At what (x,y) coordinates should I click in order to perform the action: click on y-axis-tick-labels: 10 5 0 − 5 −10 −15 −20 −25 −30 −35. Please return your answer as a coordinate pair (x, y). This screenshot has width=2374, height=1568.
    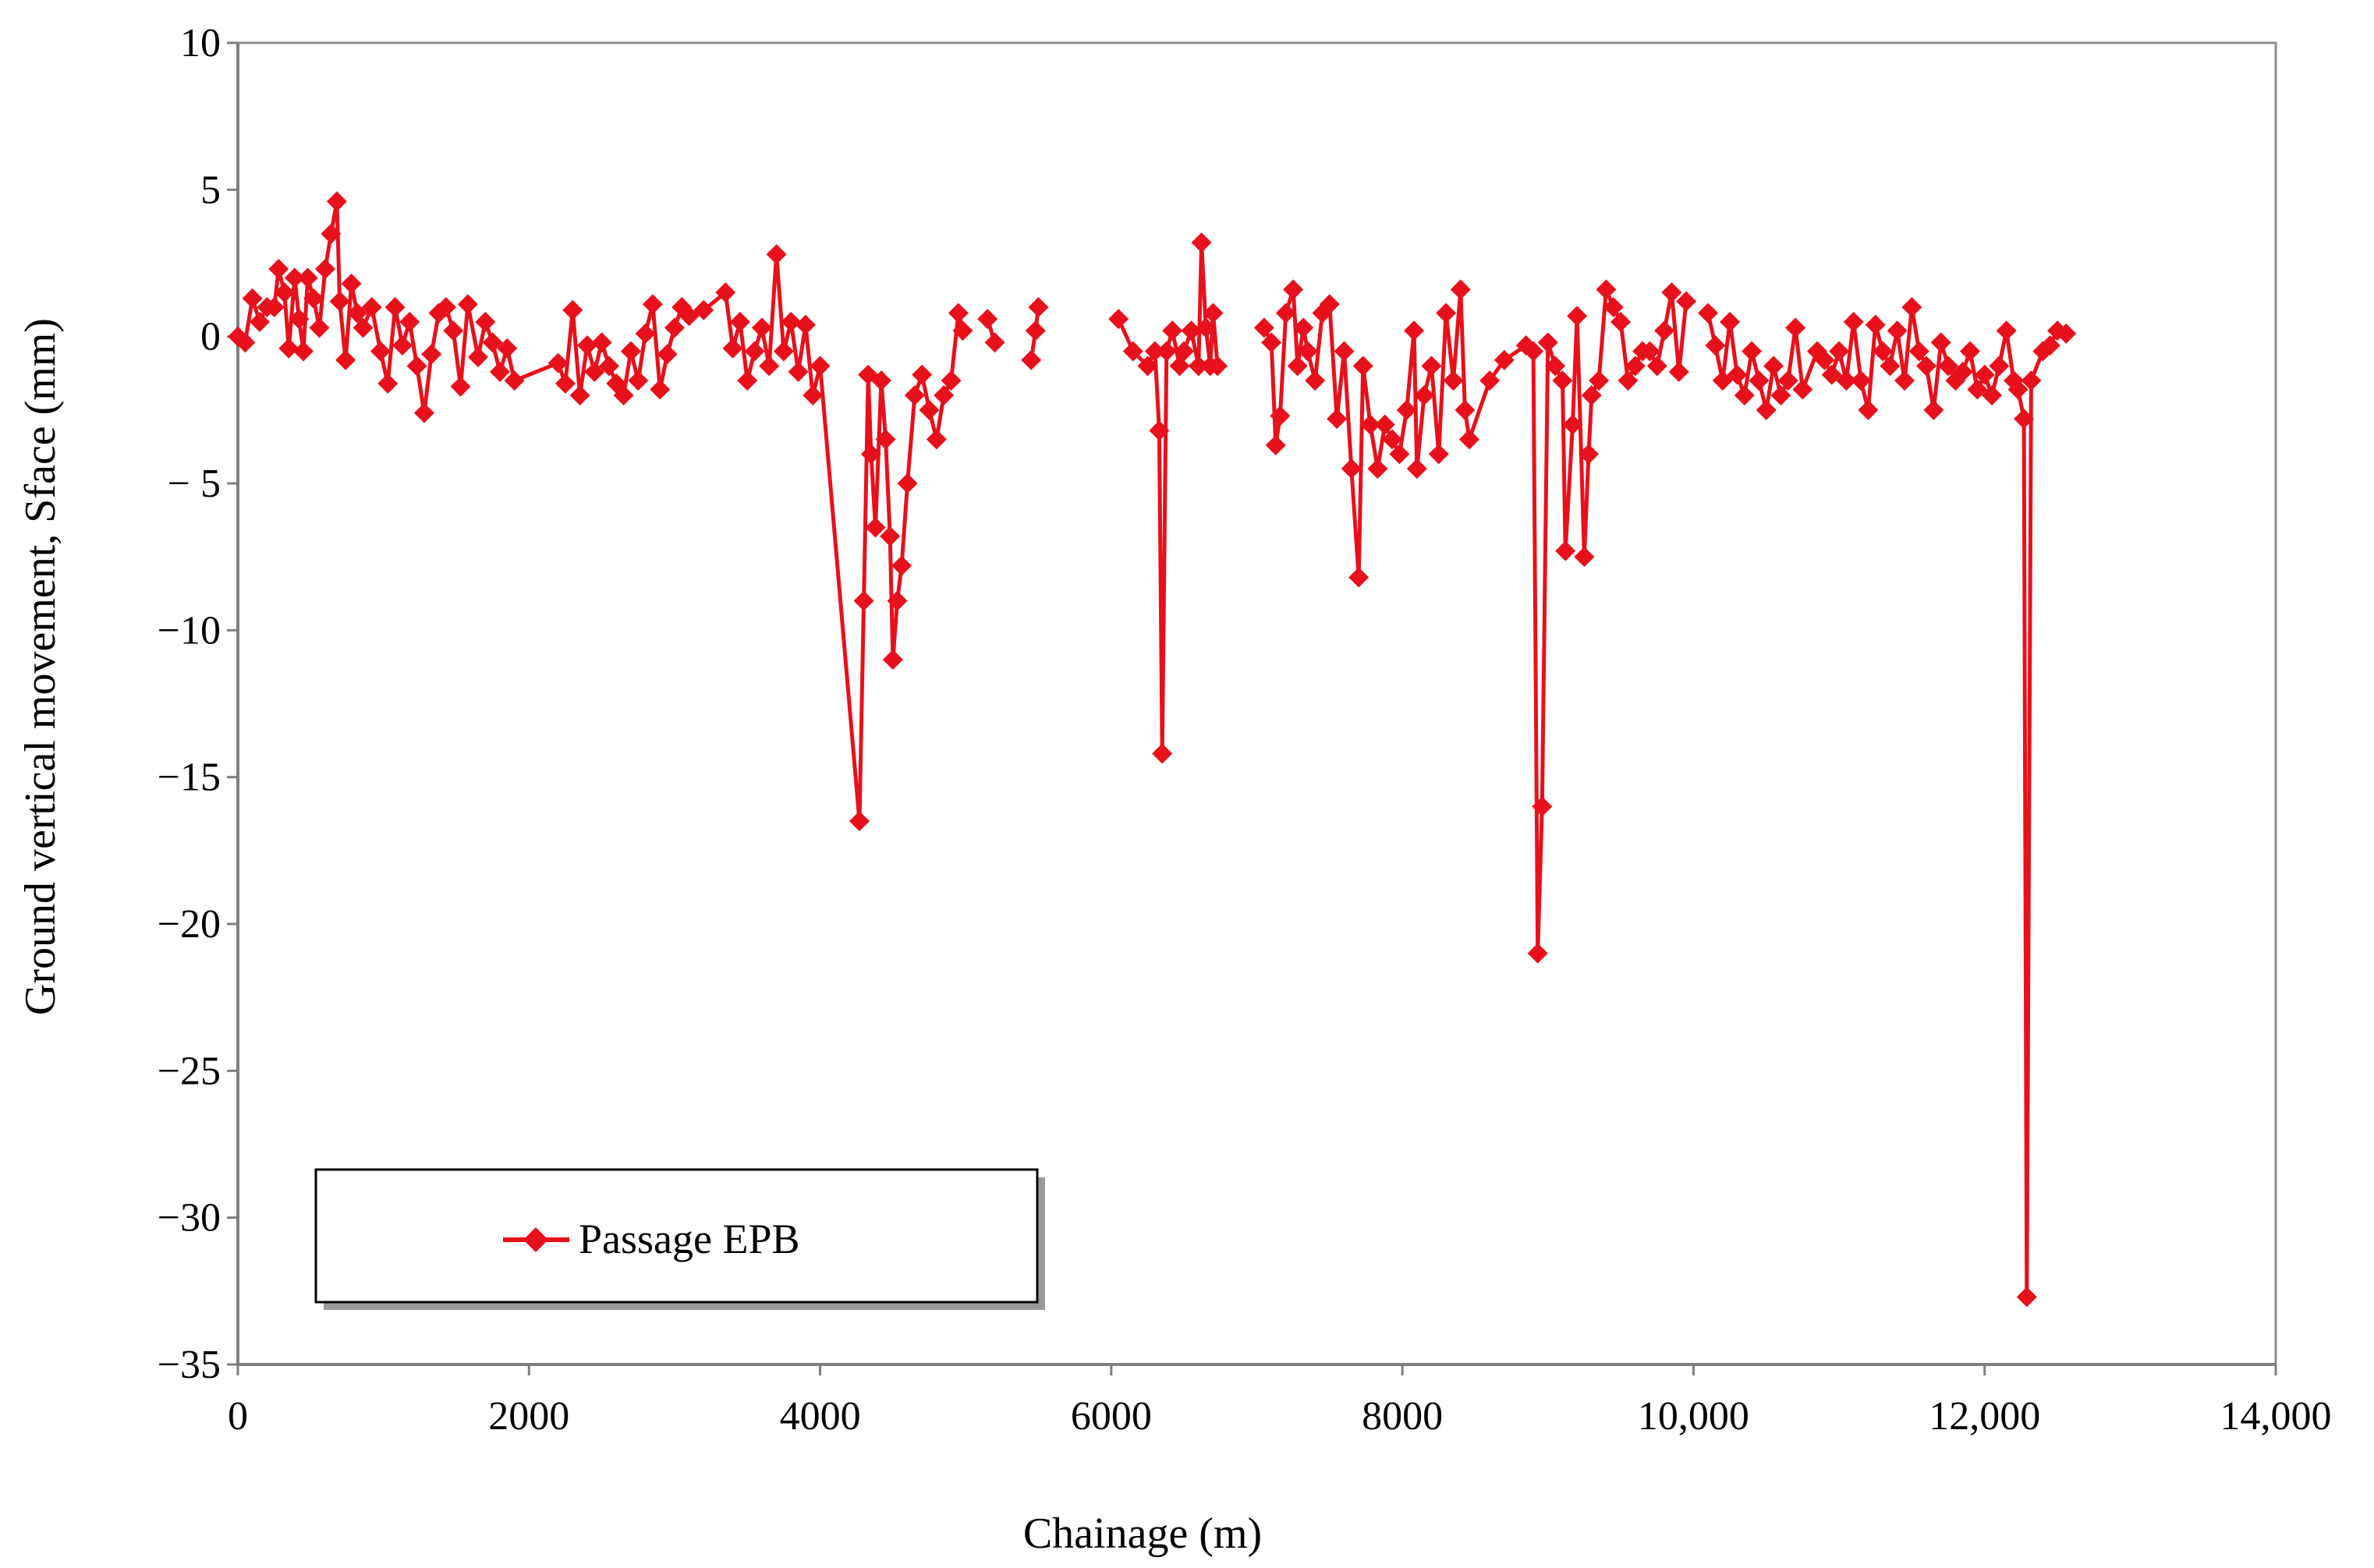
    Looking at the image, I should click on (198, 704).